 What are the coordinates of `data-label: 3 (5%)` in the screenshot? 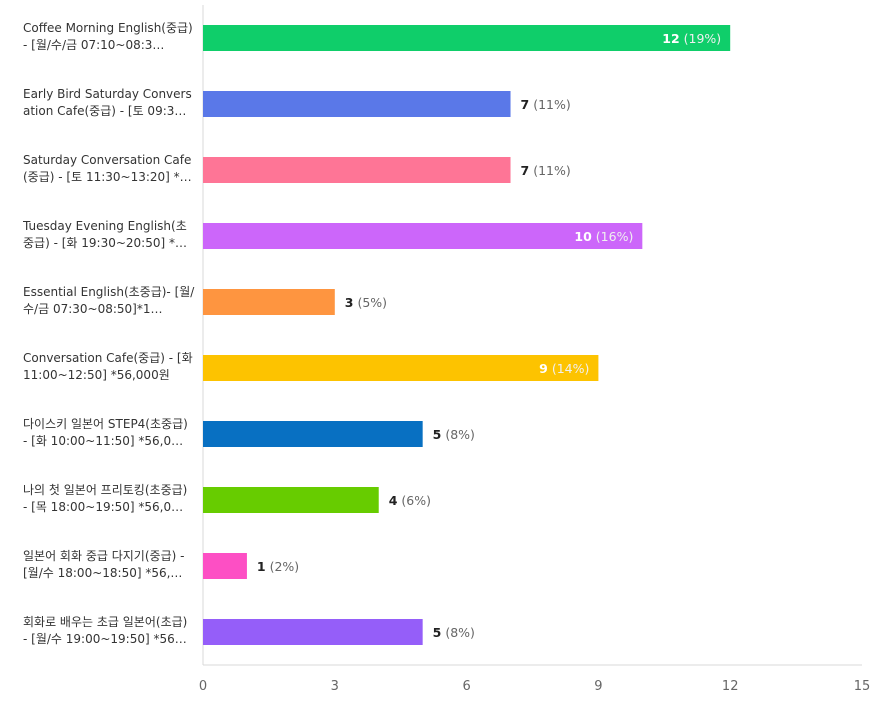 It's located at (366, 302).